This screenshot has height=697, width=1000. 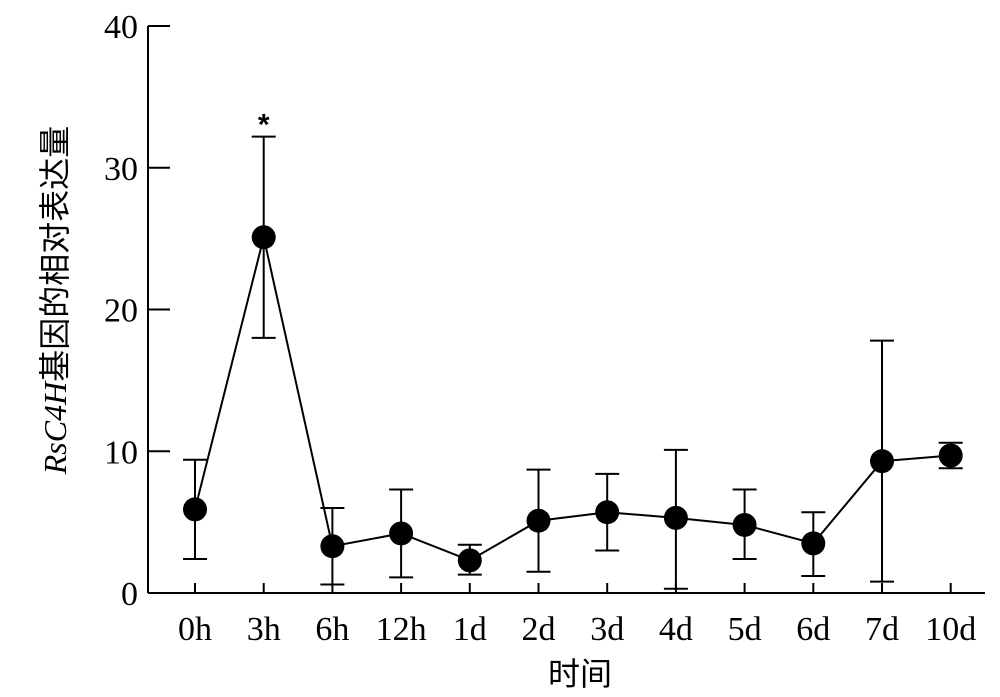 I want to click on data-point-4d, so click(x=675, y=517).